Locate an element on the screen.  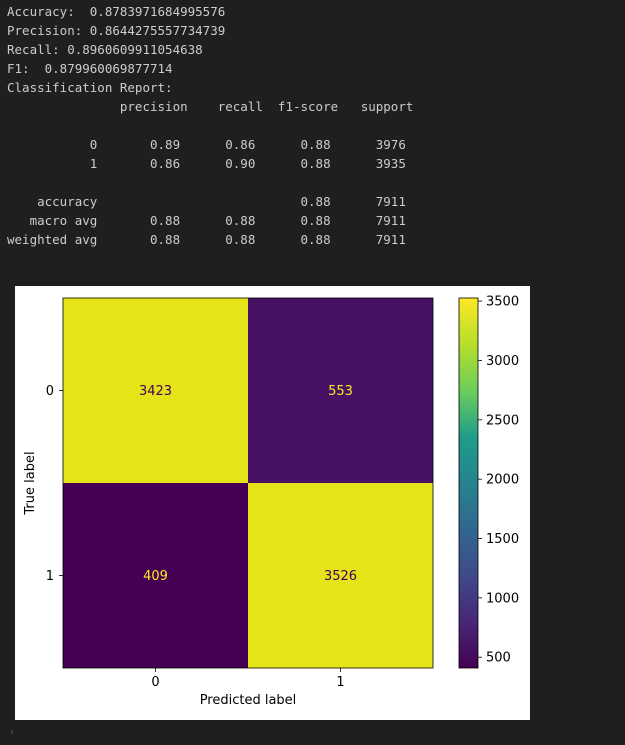
cell-value-label: 409 is located at coordinates (155, 576).